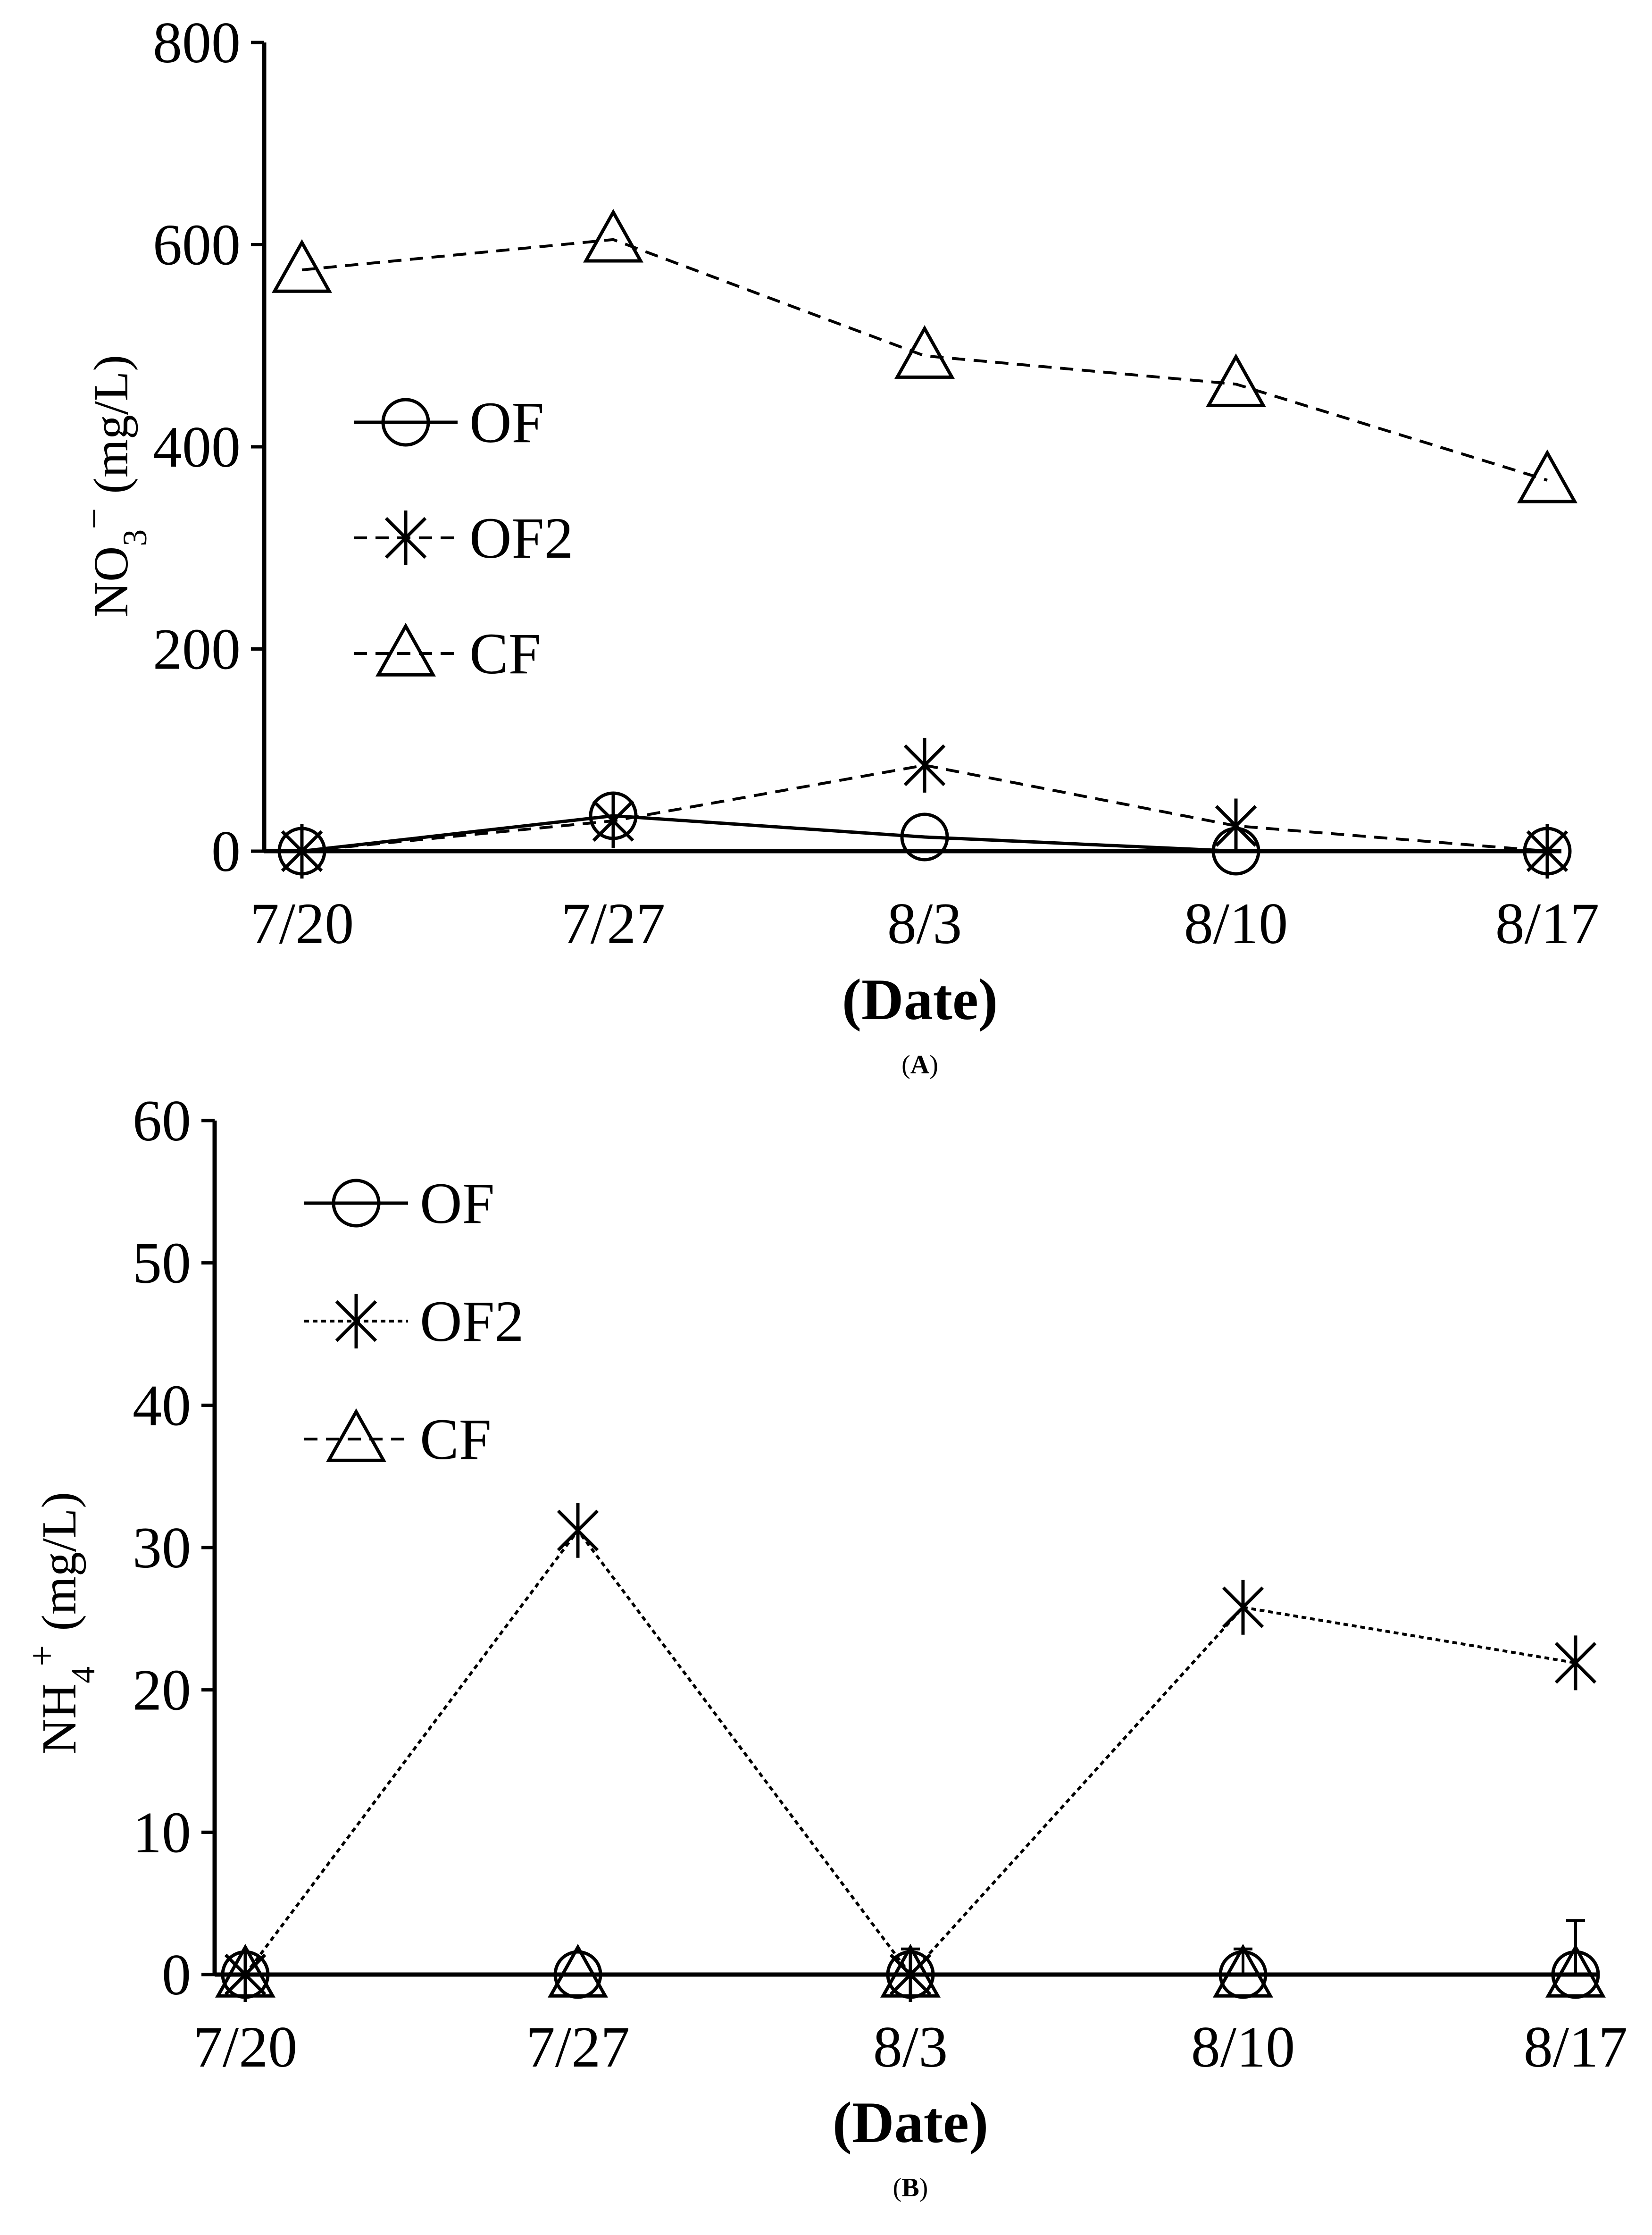 The height and width of the screenshot is (2235, 1652). What do you see at coordinates (398, 1439) in the screenshot?
I see `panel-b-legend-item-cf: CF` at bounding box center [398, 1439].